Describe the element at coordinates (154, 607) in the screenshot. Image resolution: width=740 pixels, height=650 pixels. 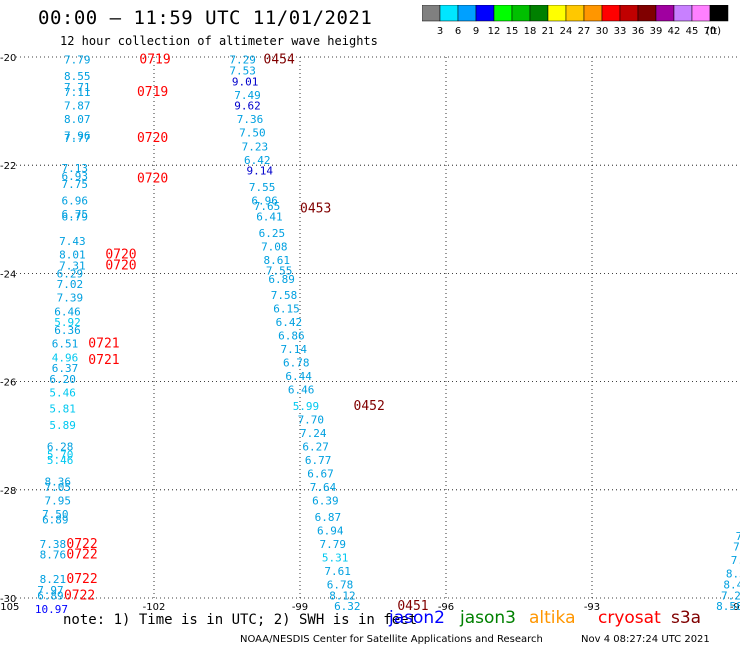
I see `x-tick-label: -102` at that location.